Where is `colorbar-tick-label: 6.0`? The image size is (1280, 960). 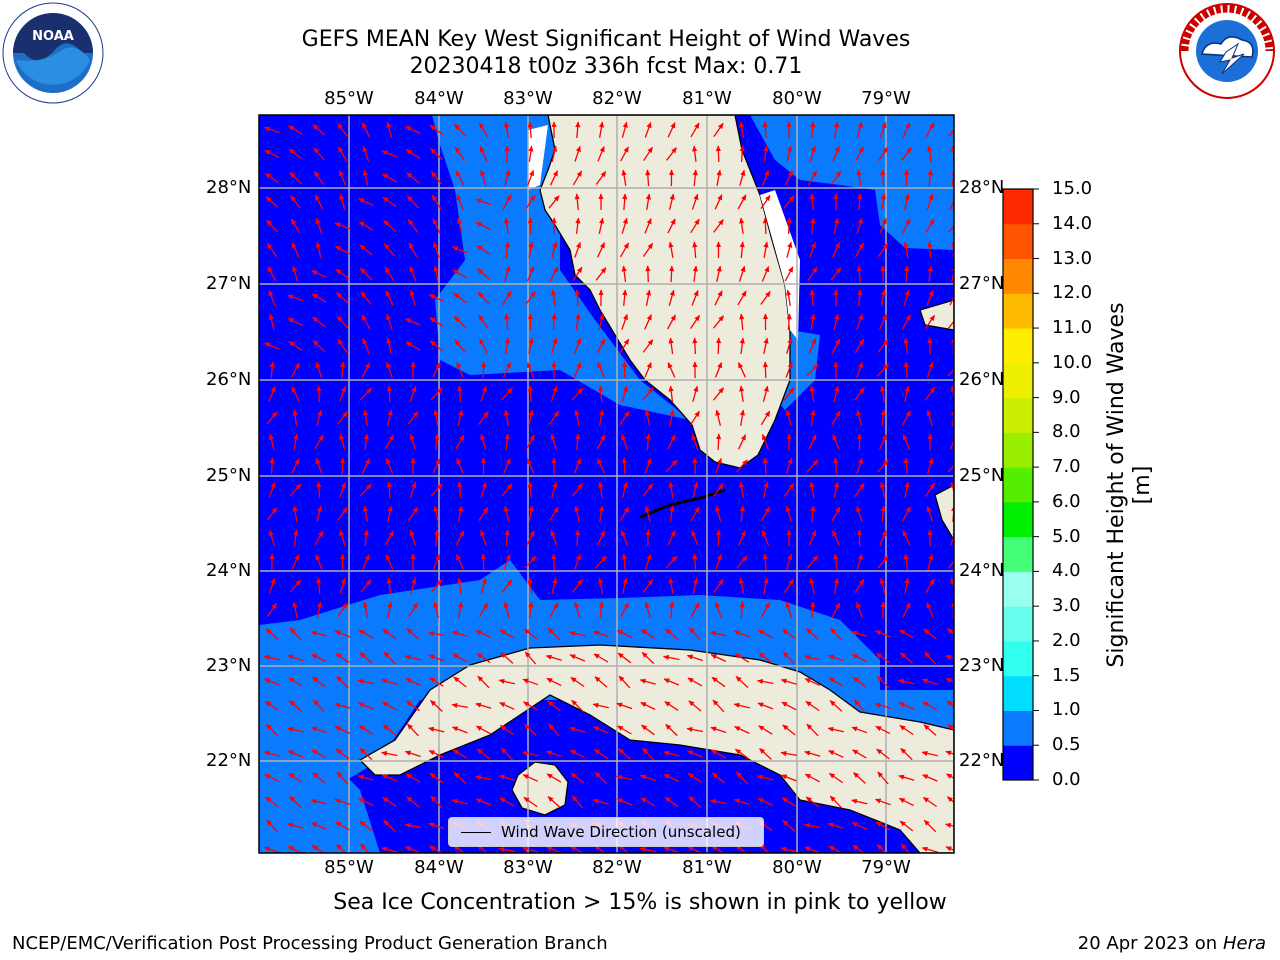
colorbar-tick-label: 6.0 is located at coordinates (1066, 501).